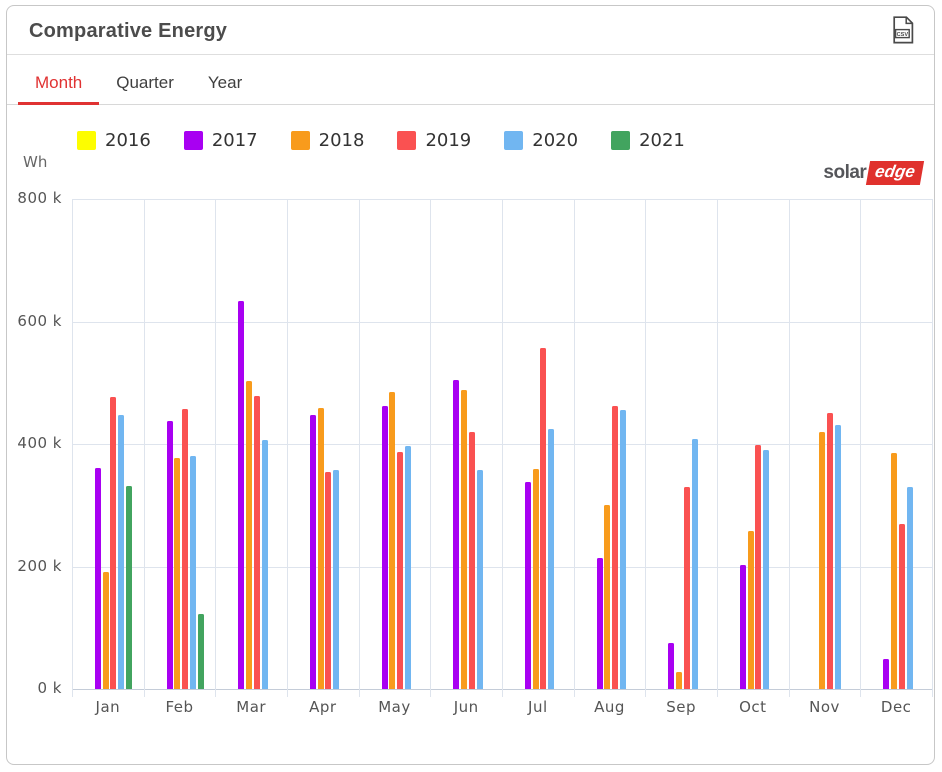  What do you see at coordinates (39, 443) in the screenshot?
I see `y-tick-label: 400 k` at bounding box center [39, 443].